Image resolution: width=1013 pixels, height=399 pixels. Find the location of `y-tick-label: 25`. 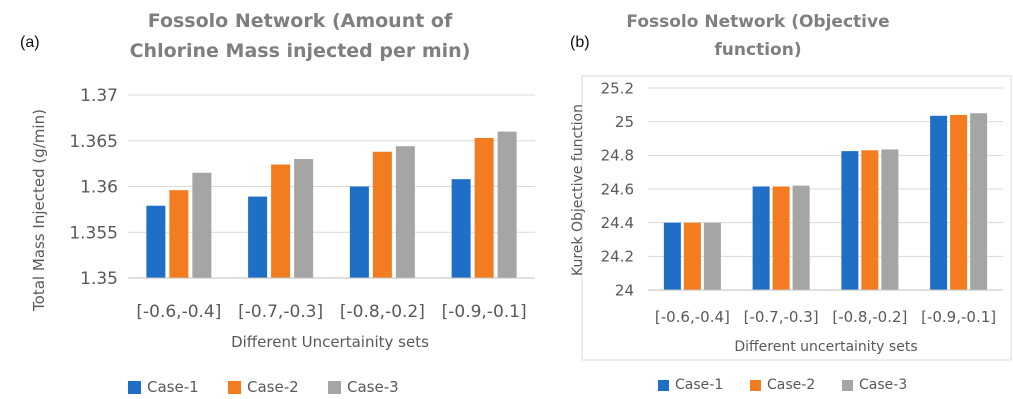

y-tick-label: 25 is located at coordinates (624, 122).